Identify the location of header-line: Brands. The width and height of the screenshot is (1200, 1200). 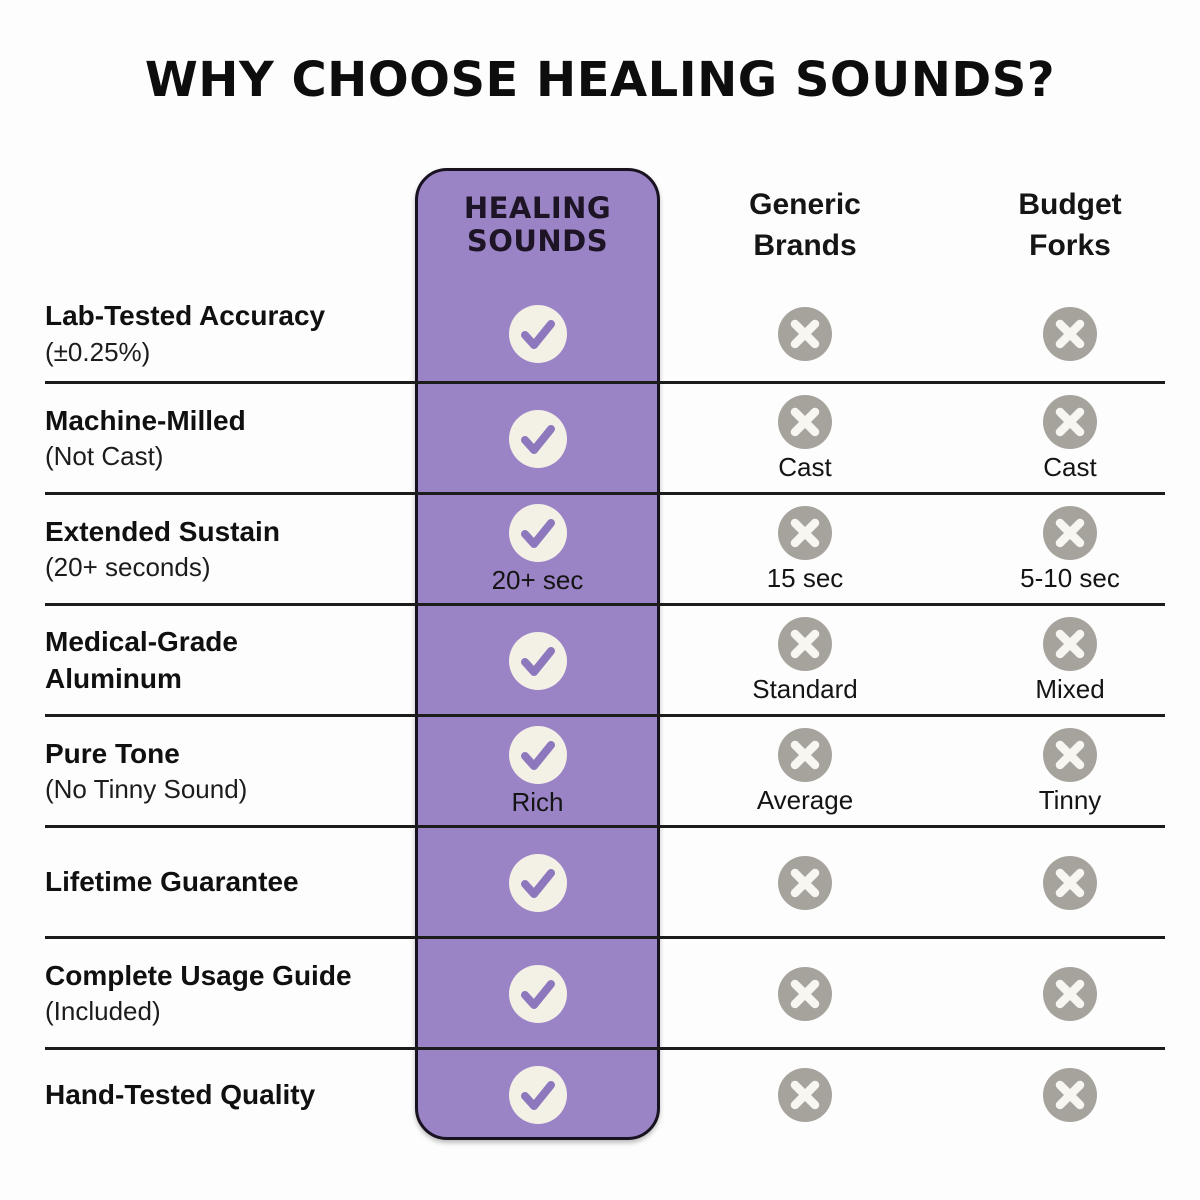
(805, 245).